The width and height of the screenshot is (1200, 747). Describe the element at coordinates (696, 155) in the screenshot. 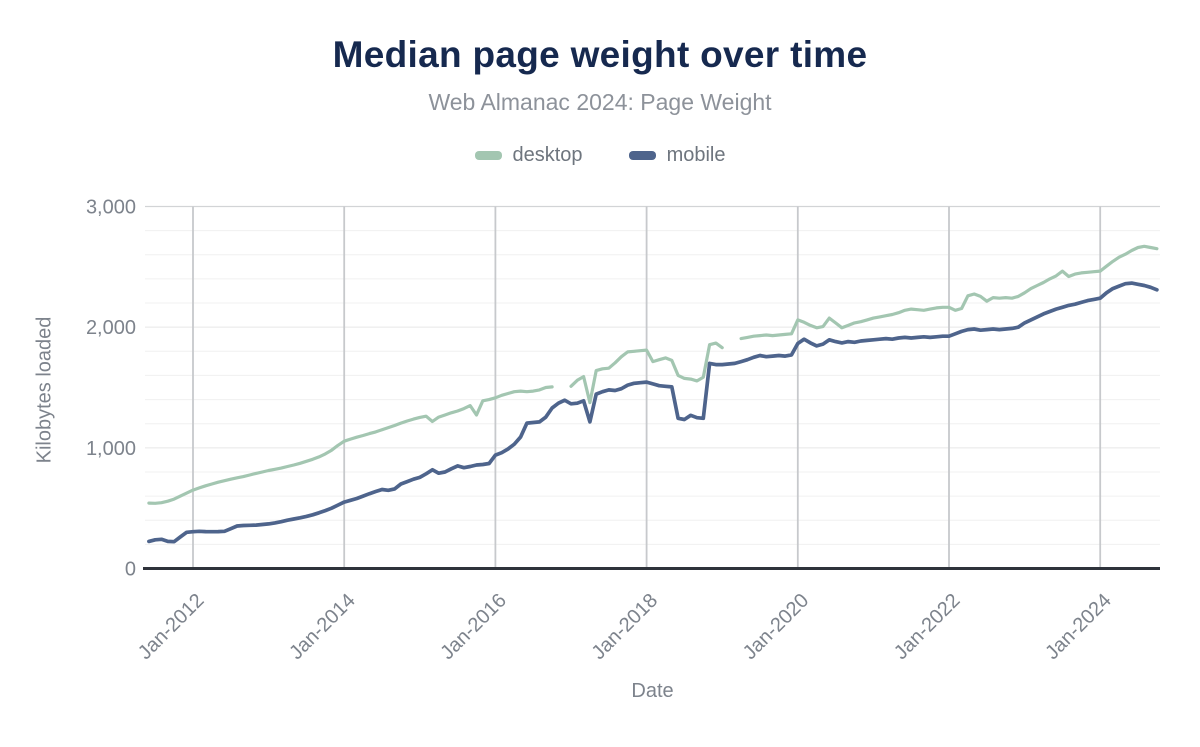

I see `legend-label-mobile: mobile` at that location.